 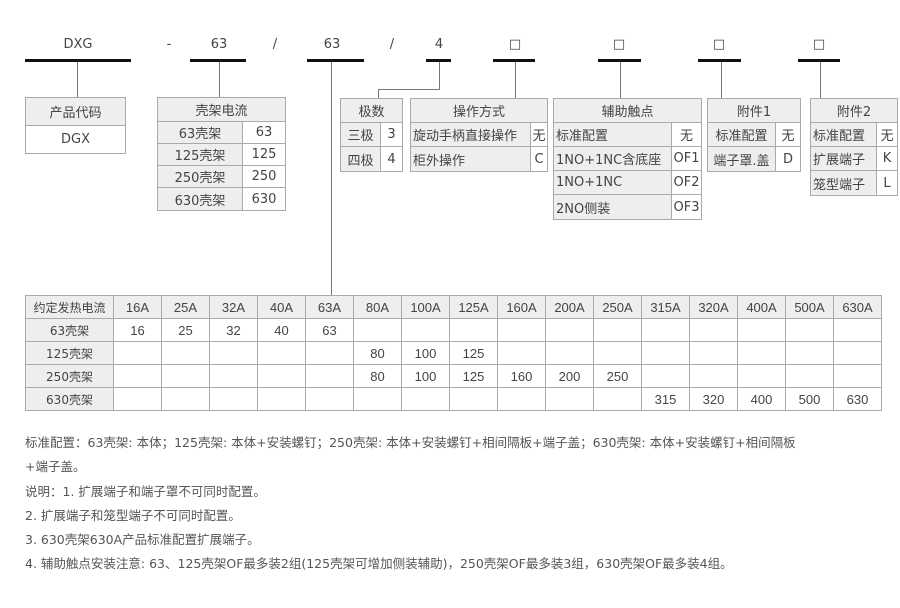 I want to click on header-cell: 500A, so click(x=809, y=307).